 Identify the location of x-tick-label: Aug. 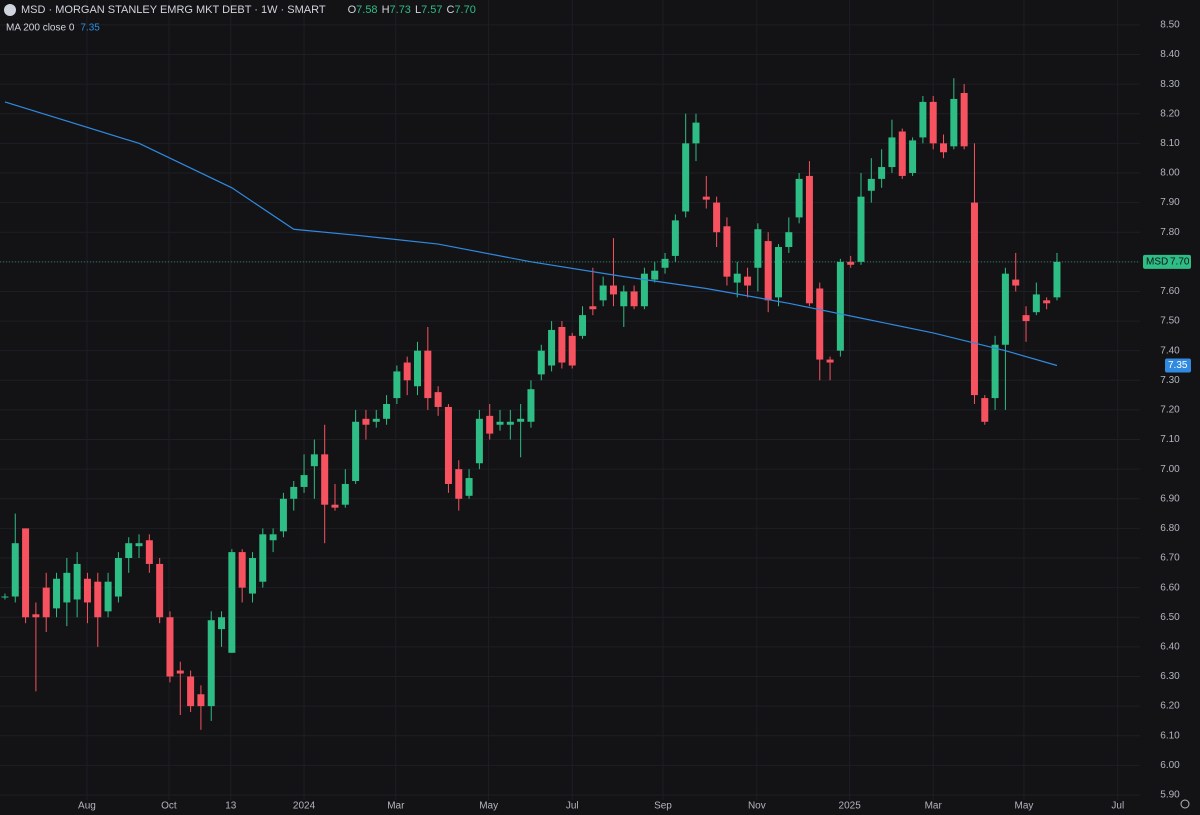
(87, 806).